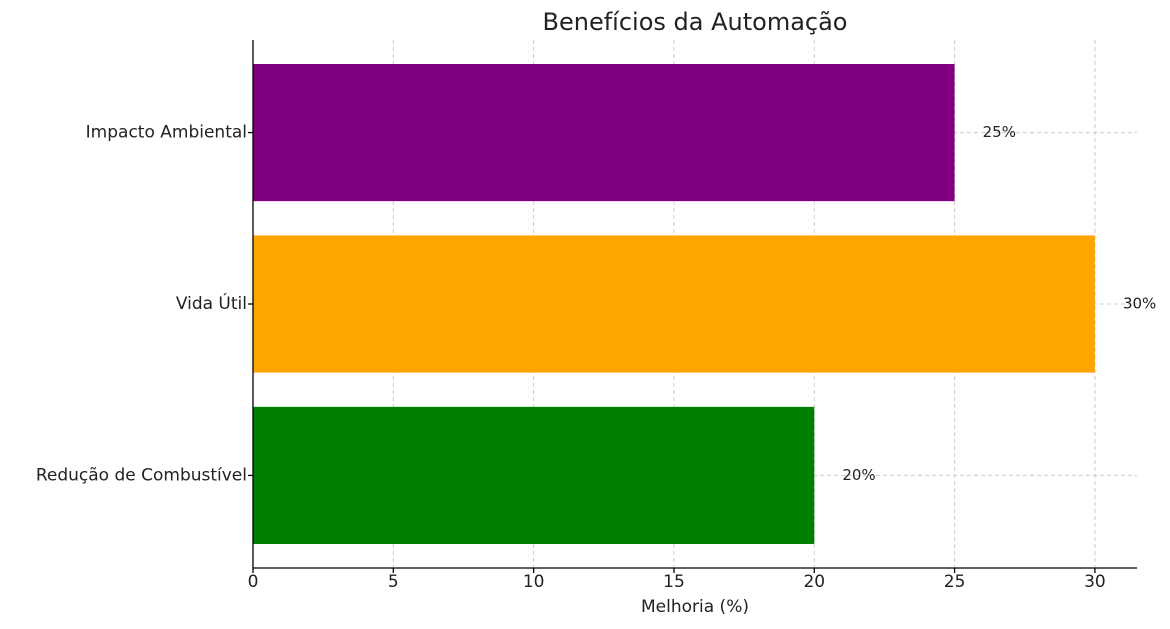 This screenshot has width=1170, height=629. I want to click on value-label: 25%, so click(999, 132).